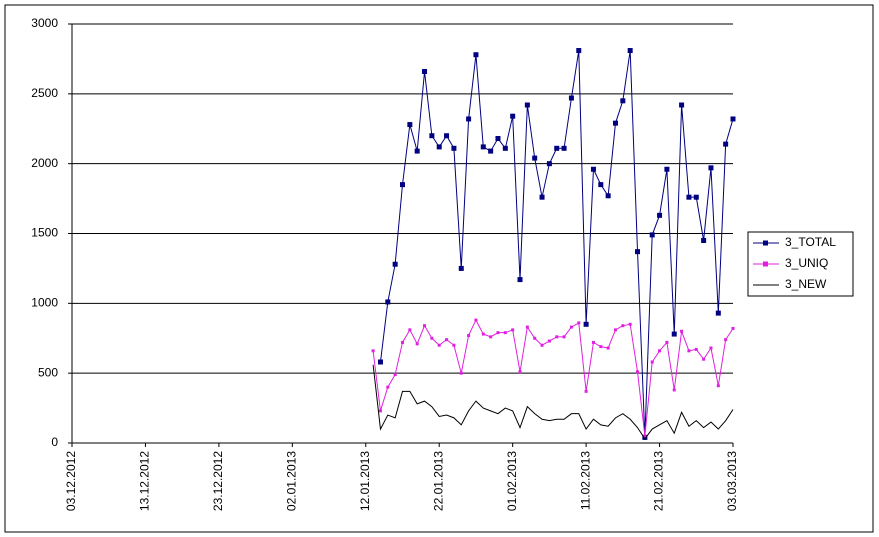 The image size is (879, 537). Describe the element at coordinates (659, 481) in the screenshot. I see `x-tick-label: 21.02.2013` at that location.